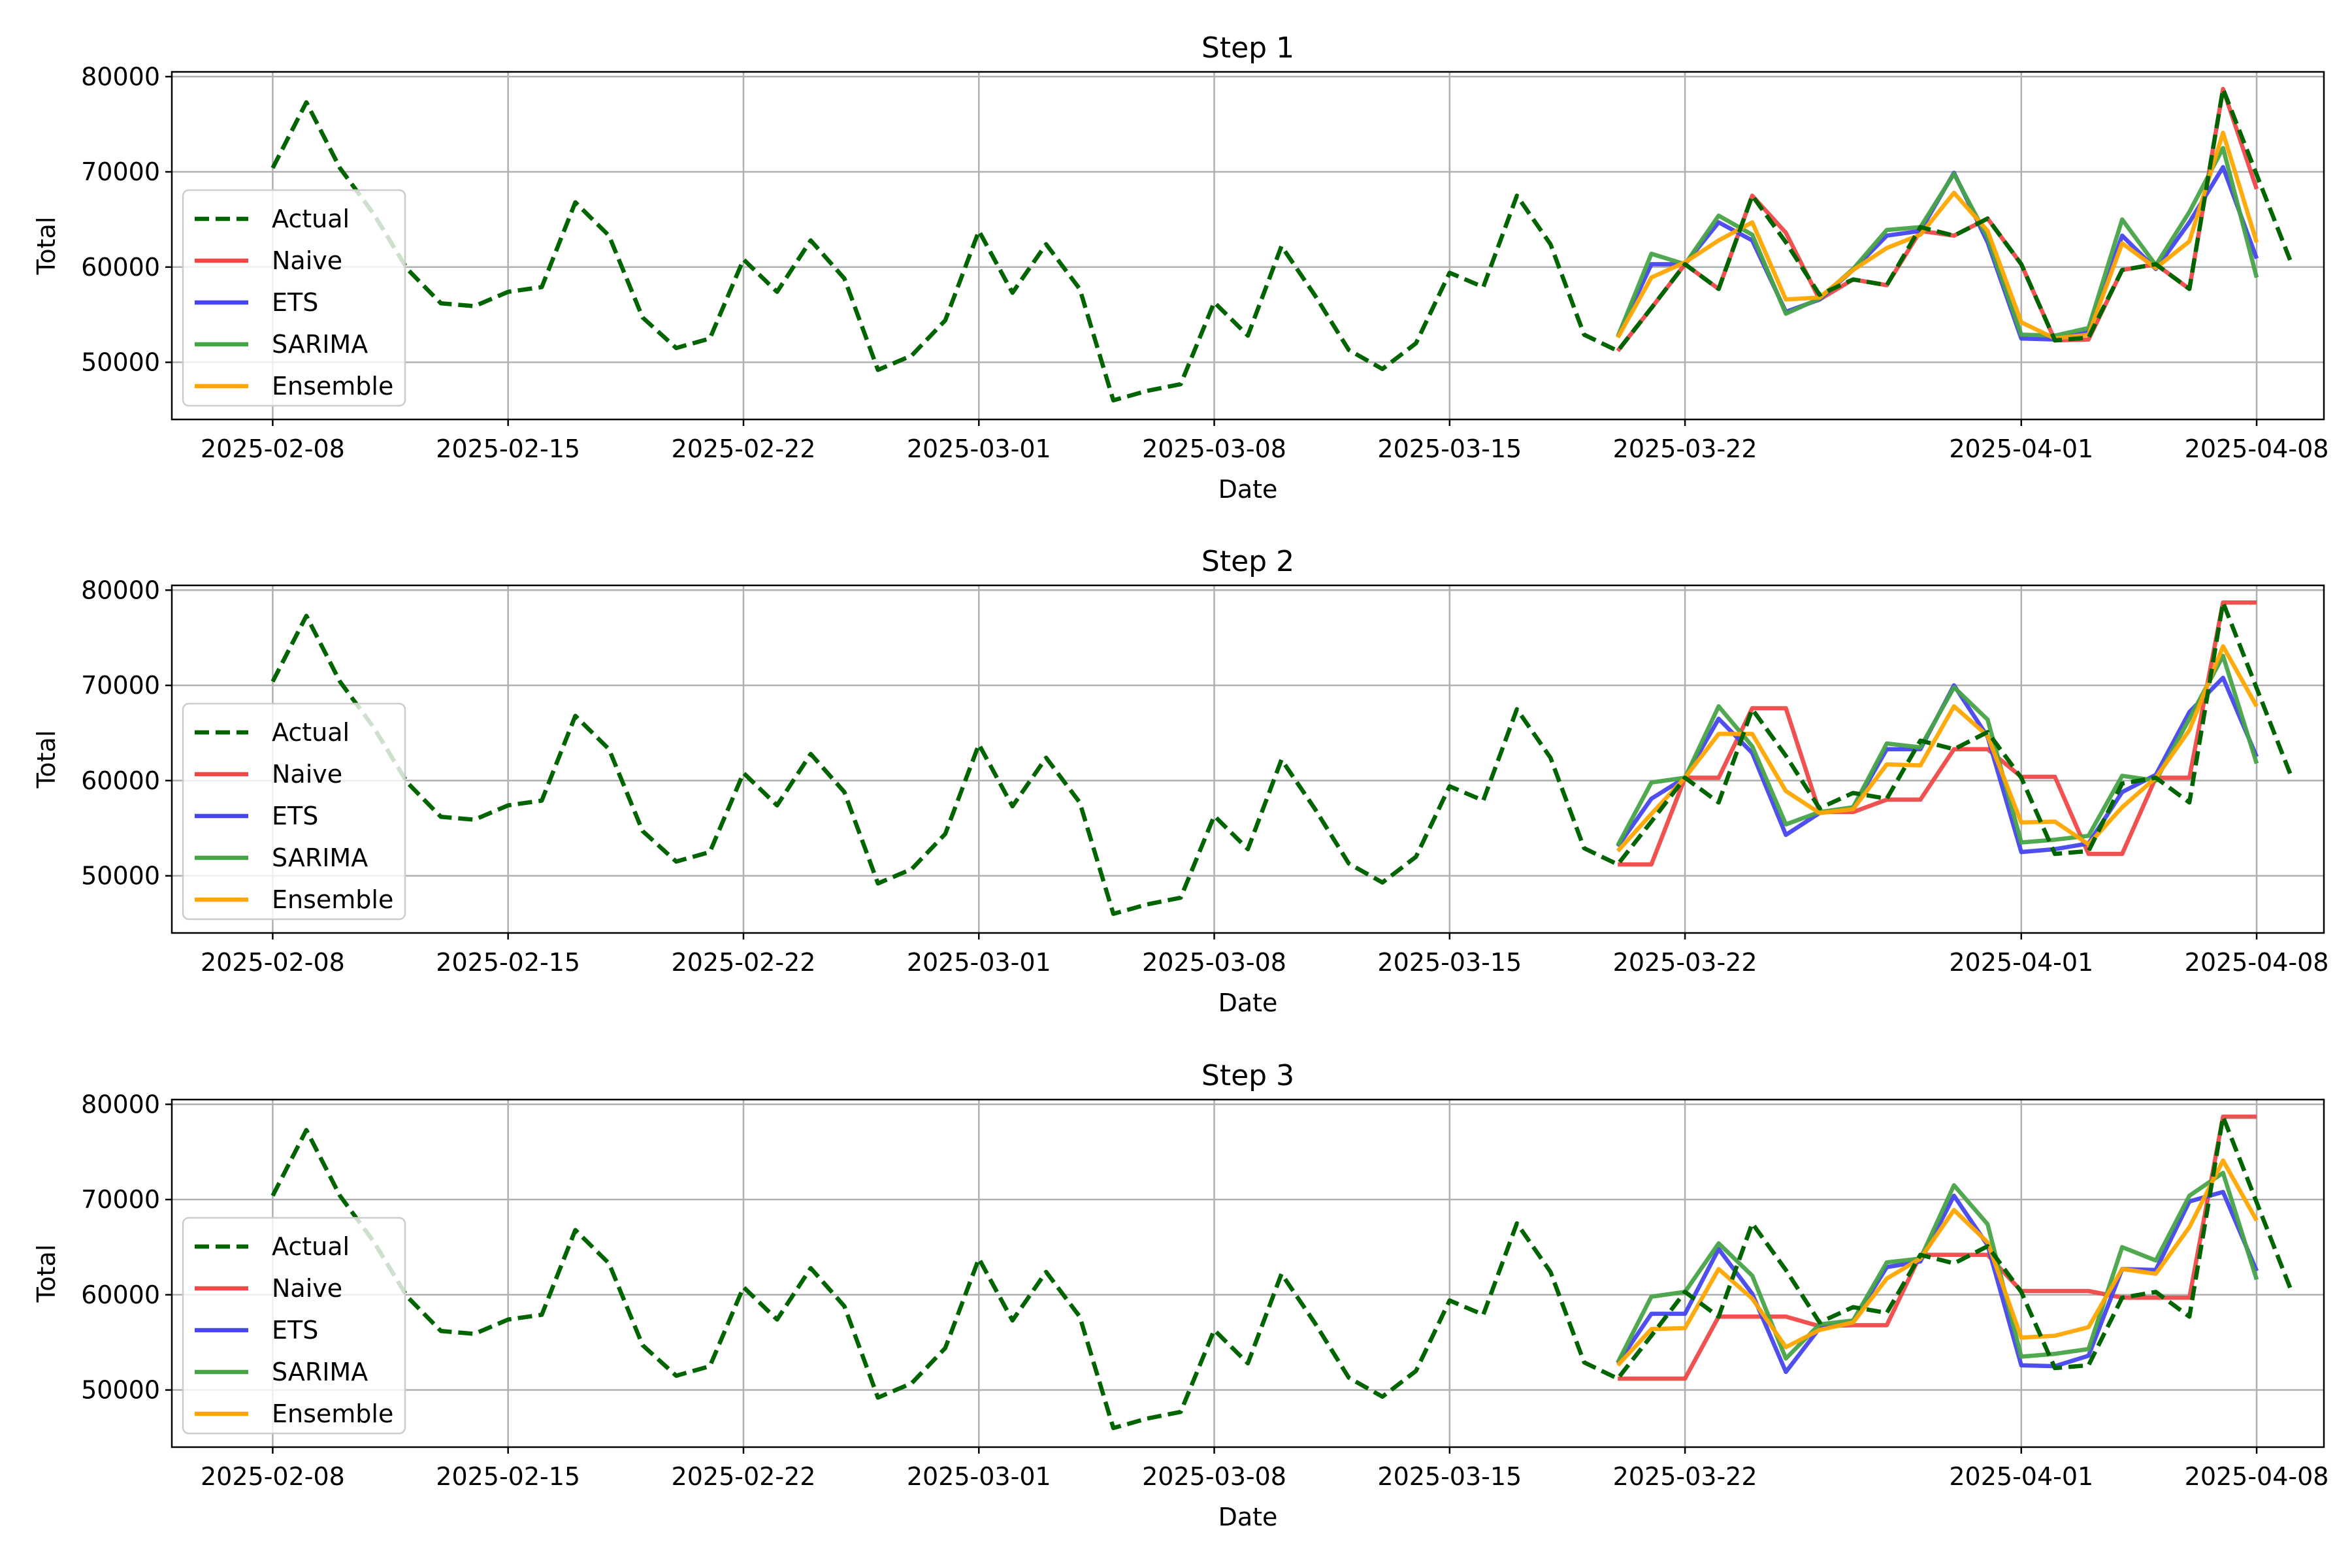 The width and height of the screenshot is (2352, 1568). What do you see at coordinates (1247, 1075) in the screenshot?
I see `panel-title: Step 3` at bounding box center [1247, 1075].